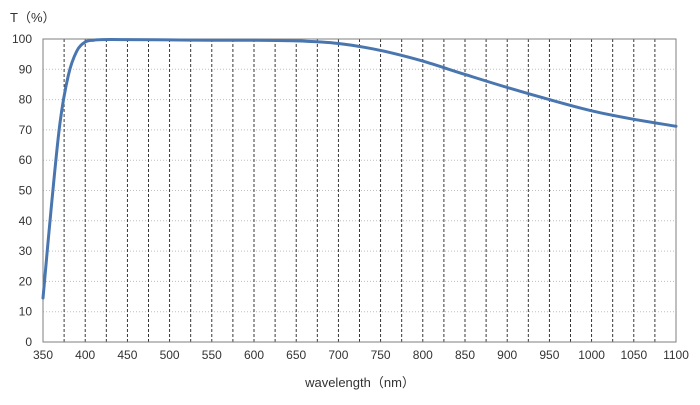 The width and height of the screenshot is (700, 405). What do you see at coordinates (423, 355) in the screenshot?
I see `x-tick-label: 800` at bounding box center [423, 355].